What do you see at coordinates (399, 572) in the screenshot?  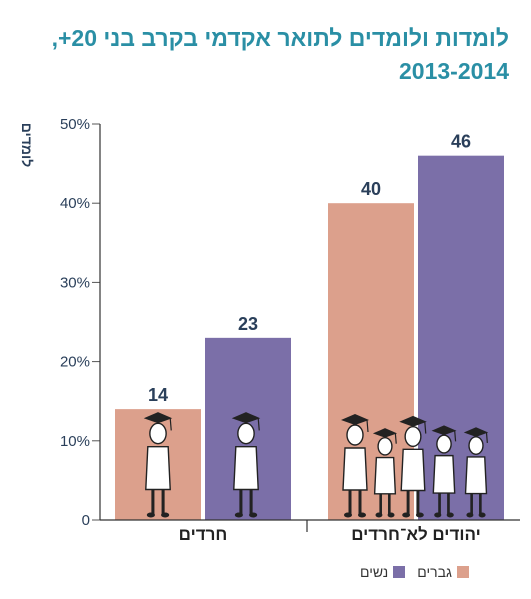 I see `legend-swatch-women` at bounding box center [399, 572].